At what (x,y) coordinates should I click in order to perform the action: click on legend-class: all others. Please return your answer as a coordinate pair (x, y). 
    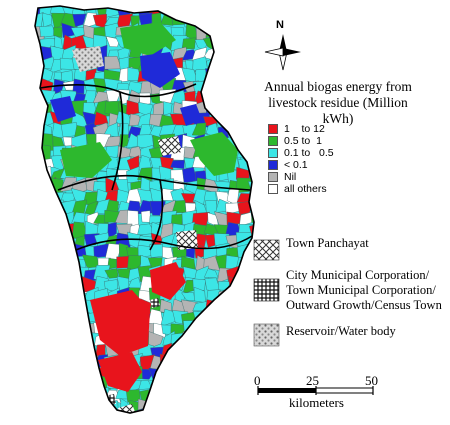
    Looking at the image, I should click on (297, 189).